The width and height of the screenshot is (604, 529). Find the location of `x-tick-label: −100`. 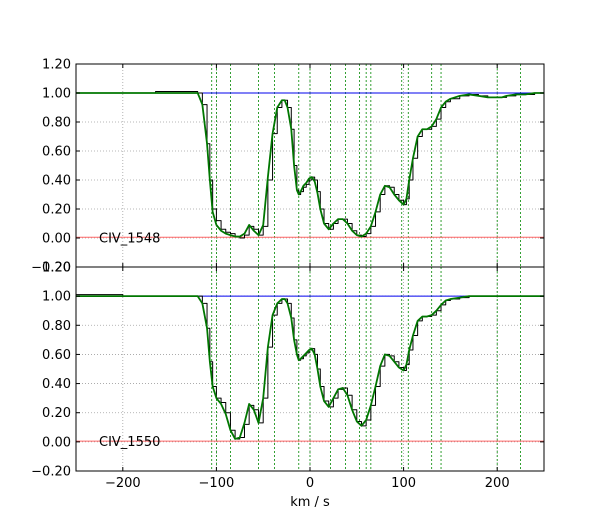

x-tick-label: −100 is located at coordinates (217, 483).